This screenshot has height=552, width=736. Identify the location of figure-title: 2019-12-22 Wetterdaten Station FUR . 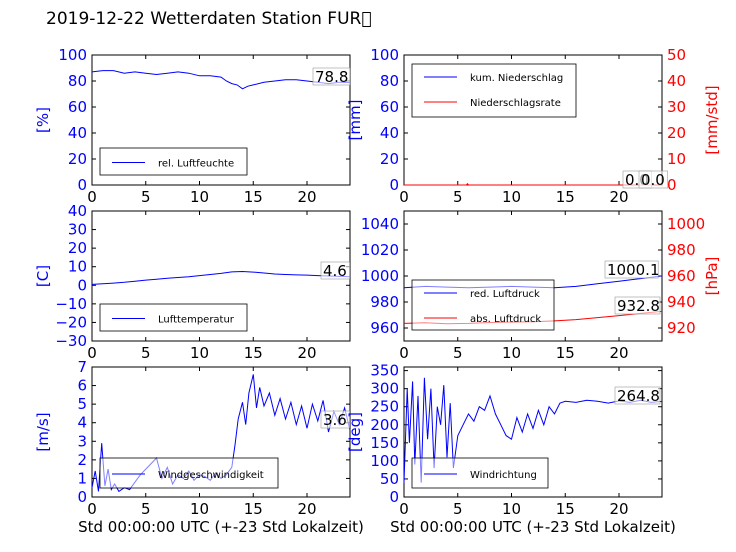
(209, 19).